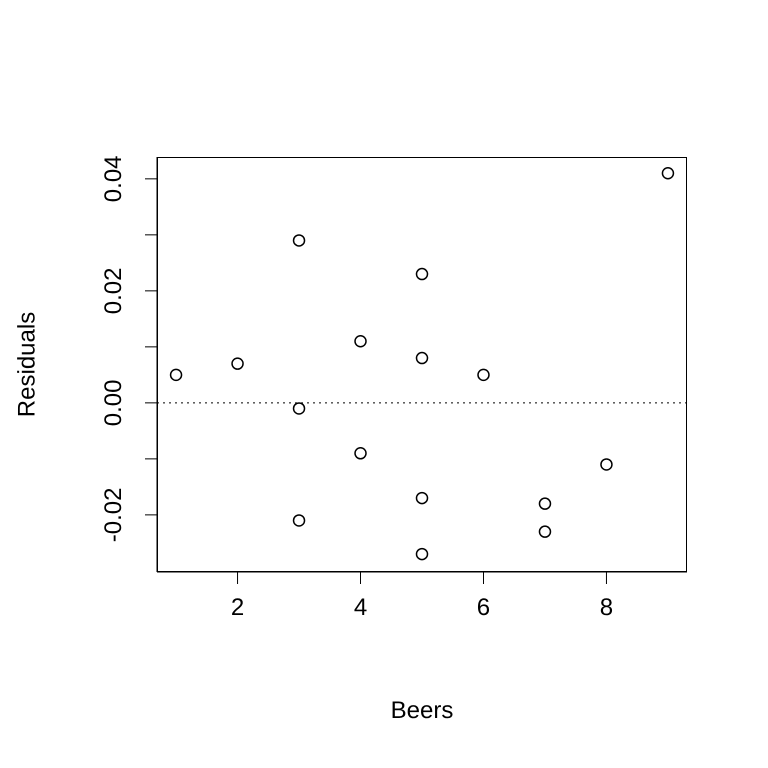  Describe the element at coordinates (113, 290) in the screenshot. I see `y-tick-label: 0.02` at that location.